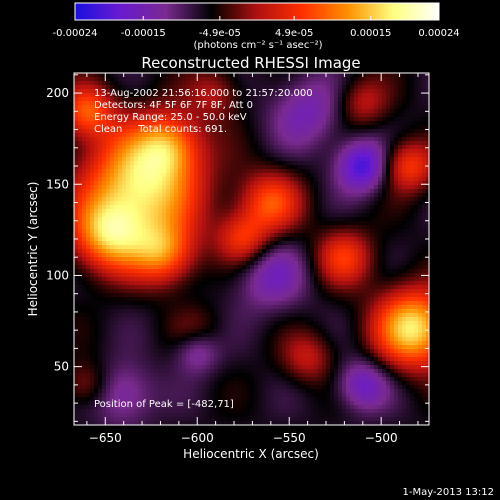 This screenshot has width=500, height=500. Describe the element at coordinates (203, 93) in the screenshot. I see `annotation-time-range: 13-Aug-2002 21:56:16.000 to 21:57:20.000` at that location.